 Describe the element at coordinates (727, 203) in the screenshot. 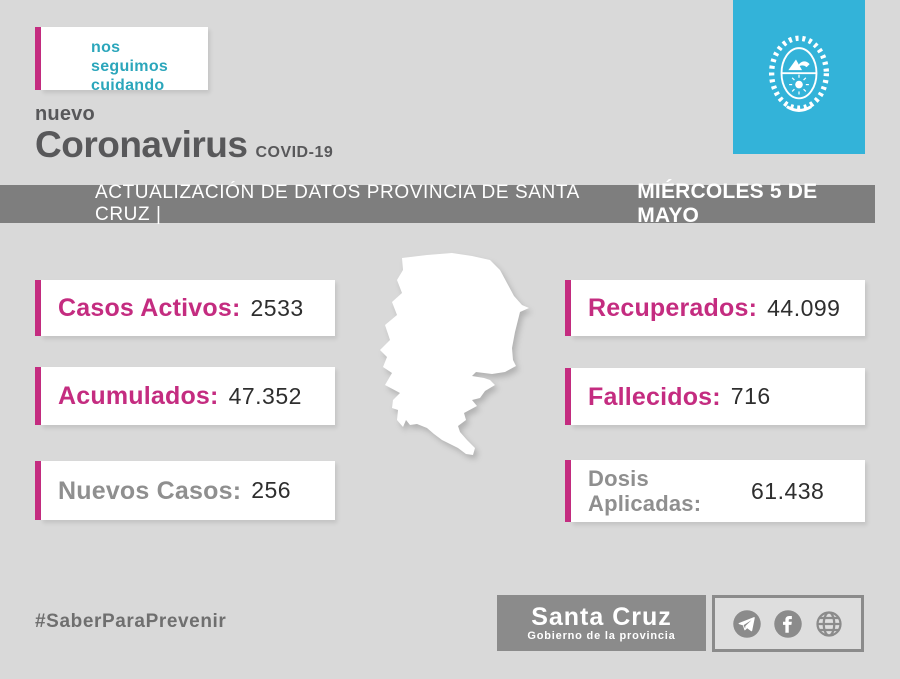

I see `banner-date: MIÉRCOLES 5 DE MAYO` at that location.